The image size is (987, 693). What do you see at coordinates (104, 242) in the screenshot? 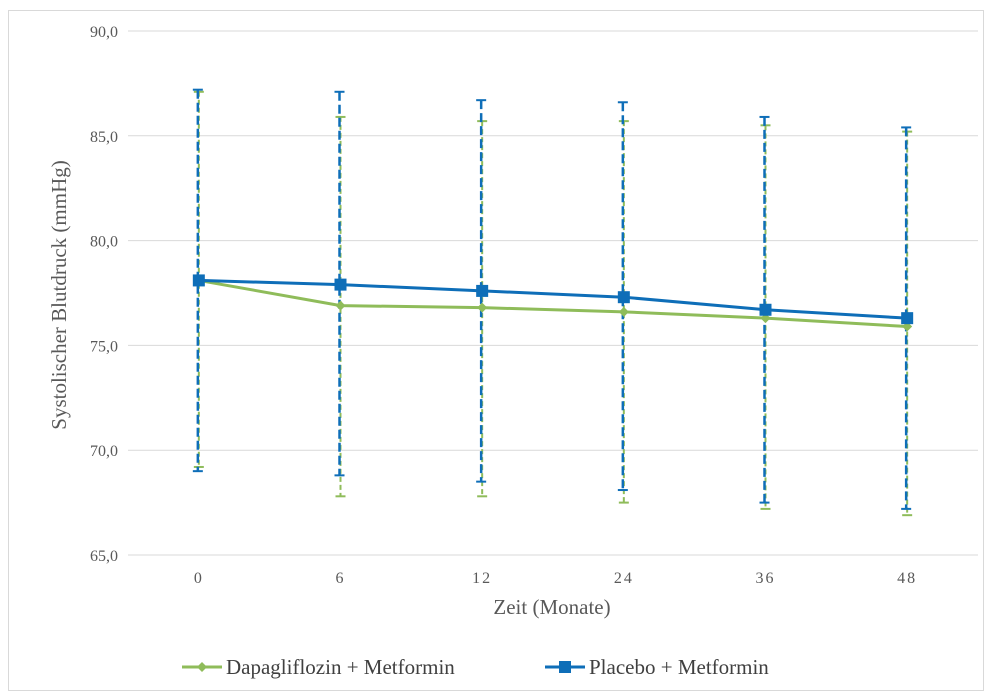
I see `y-tick-label: 80,0` at bounding box center [104, 242].